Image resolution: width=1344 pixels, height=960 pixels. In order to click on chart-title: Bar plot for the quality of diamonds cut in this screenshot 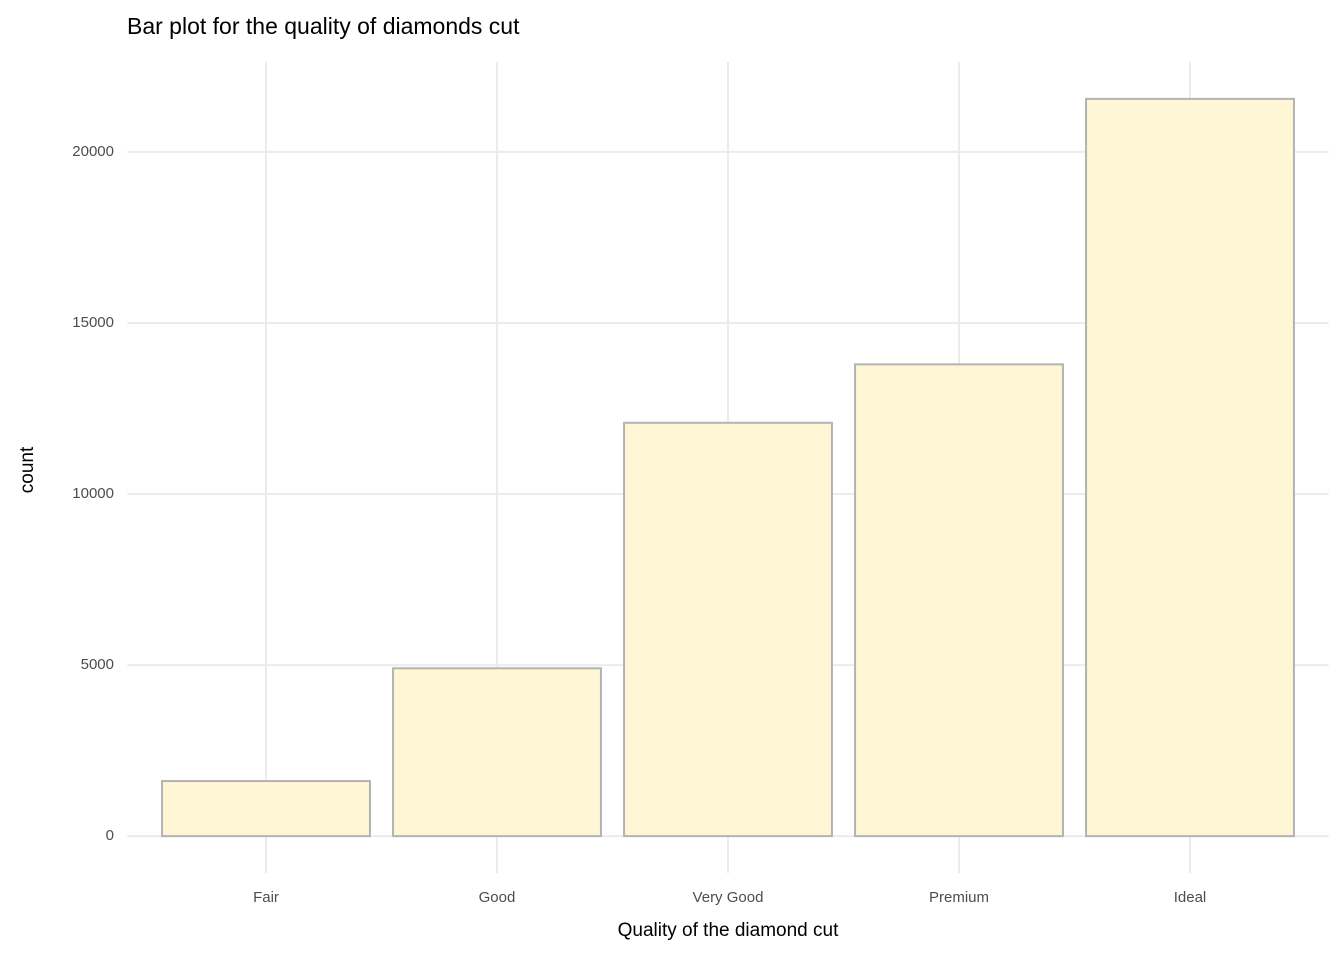, I will do `click(323, 26)`.